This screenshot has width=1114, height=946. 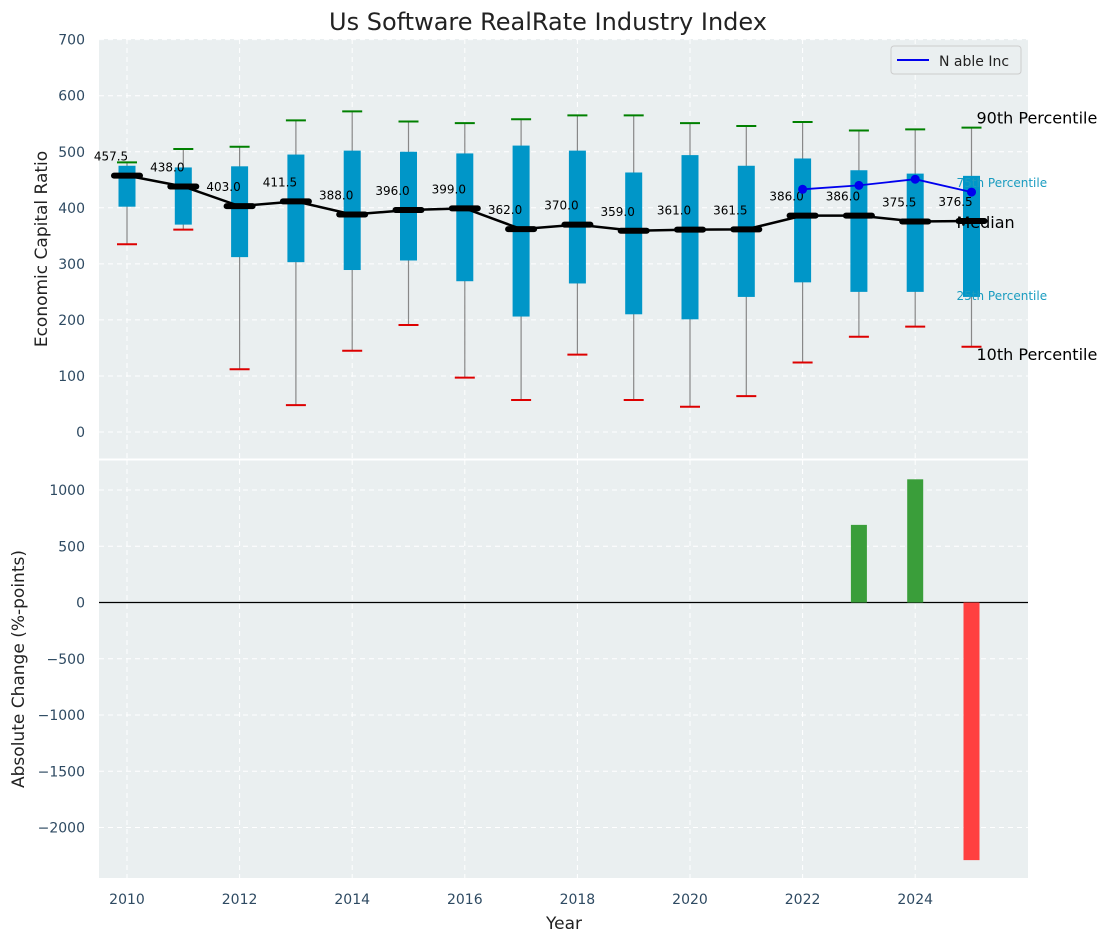 What do you see at coordinates (899, 203) in the screenshot?
I see `median-value-label: 375.5` at bounding box center [899, 203].